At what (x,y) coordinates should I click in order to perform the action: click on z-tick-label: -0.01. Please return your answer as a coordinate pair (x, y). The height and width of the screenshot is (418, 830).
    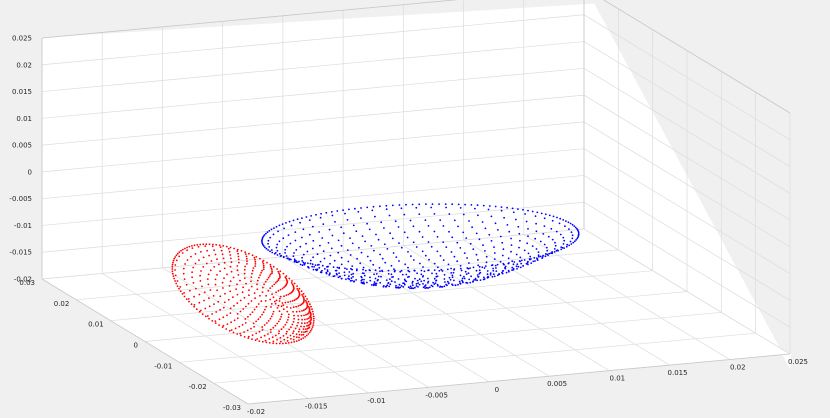
    Looking at the image, I should click on (23, 226).